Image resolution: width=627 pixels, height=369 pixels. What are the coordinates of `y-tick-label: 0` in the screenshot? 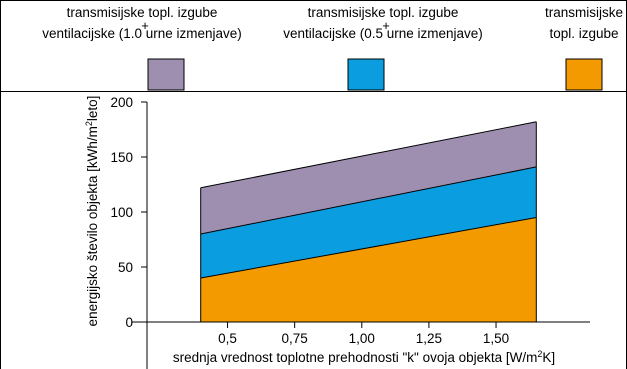 It's located at (129, 322).